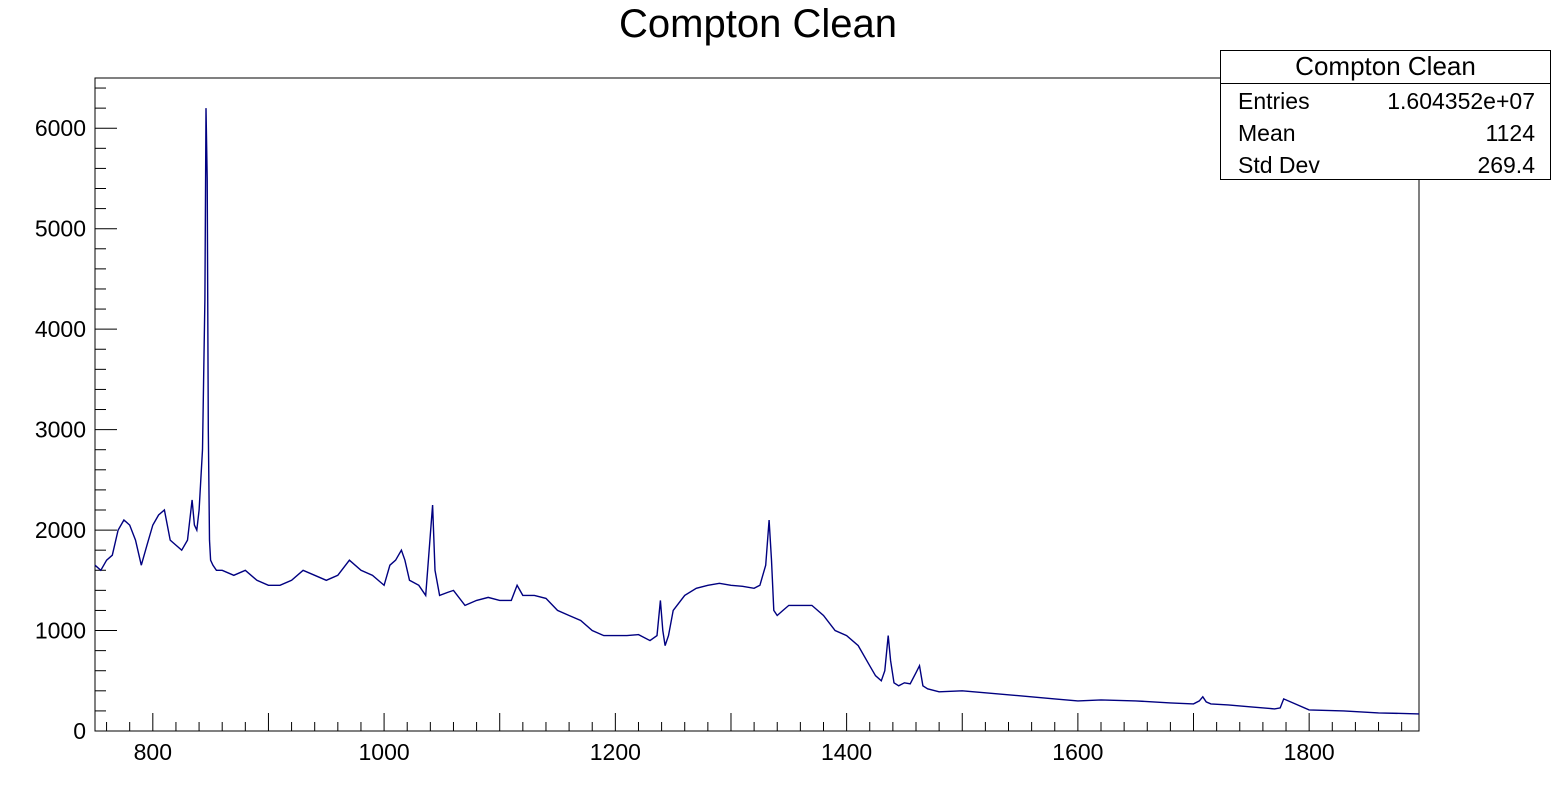 This screenshot has height=786, width=1563. I want to click on y-tick-label: 1000, so click(60, 631).